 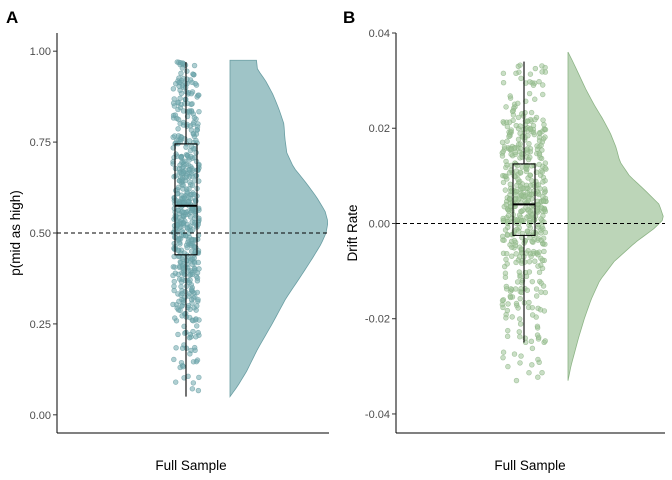 I want to click on panel-b-y-tick-label: 0.04, so click(x=379, y=34).